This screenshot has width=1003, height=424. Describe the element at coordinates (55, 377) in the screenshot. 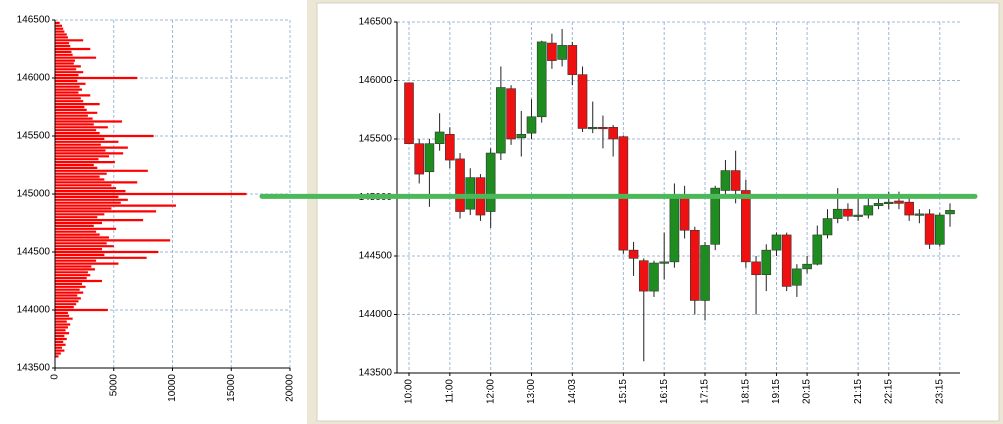

I see `x-tick-label: 0` at that location.